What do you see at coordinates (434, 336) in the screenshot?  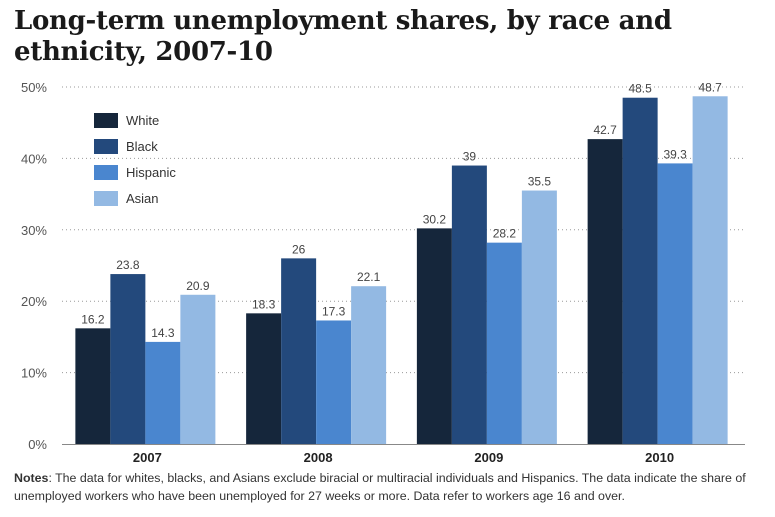 I see `bar-white-2009` at bounding box center [434, 336].